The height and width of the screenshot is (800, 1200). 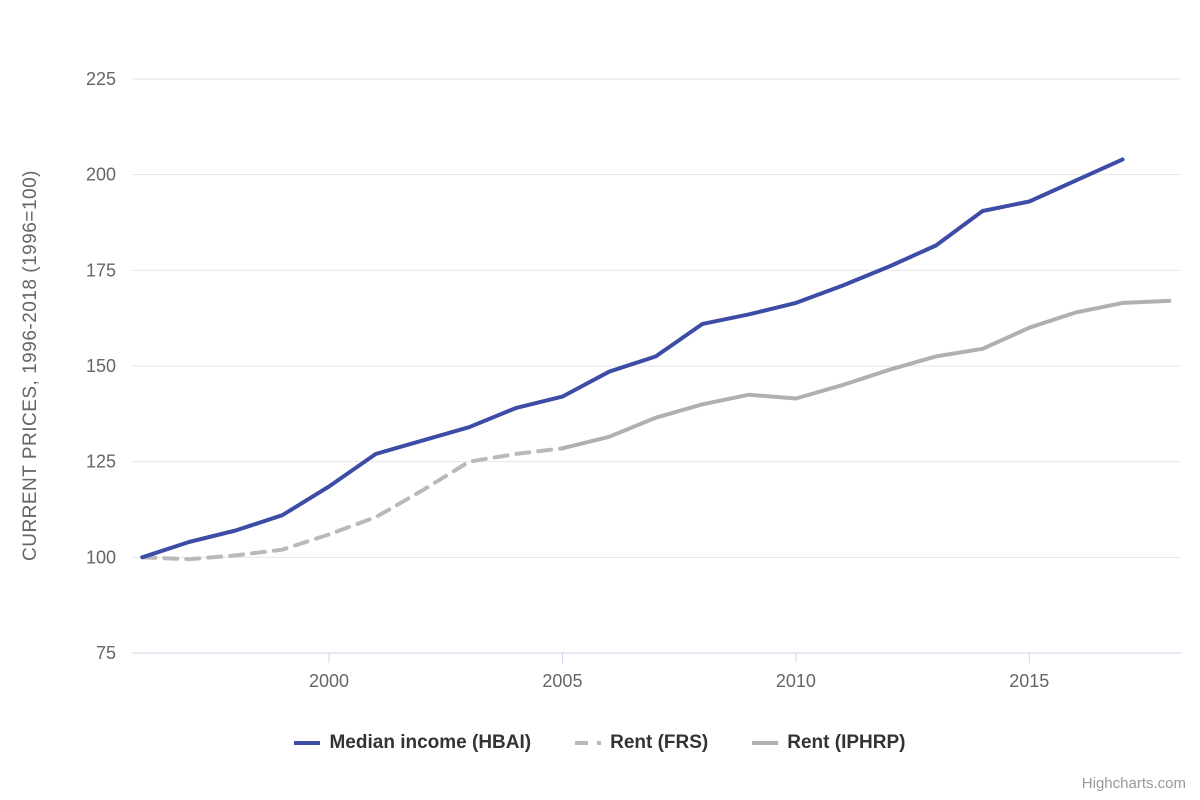 What do you see at coordinates (866, 374) in the screenshot?
I see `series-line-rent-iphrp` at bounding box center [866, 374].